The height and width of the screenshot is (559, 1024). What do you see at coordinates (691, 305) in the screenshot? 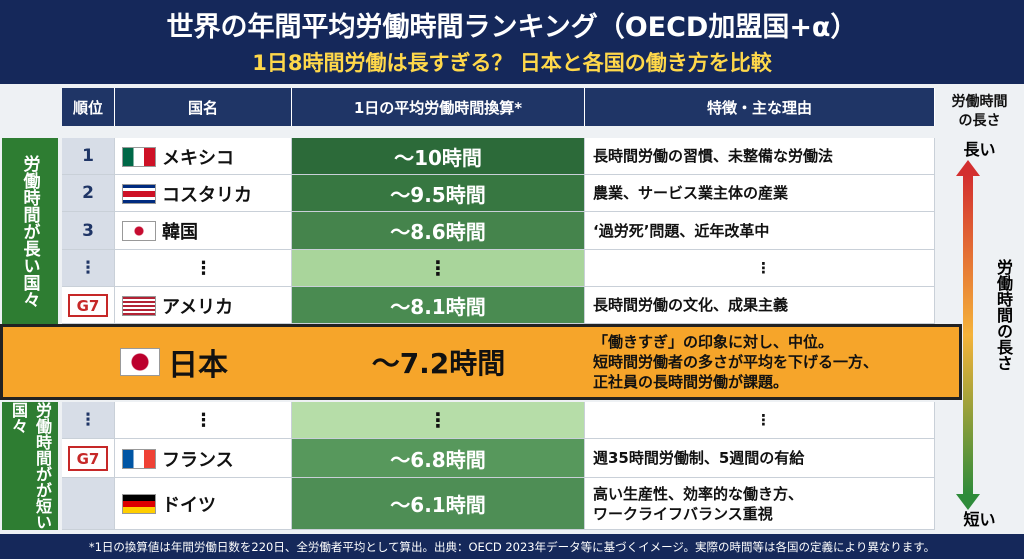
I see `feature-line: 長時間労働の文化、成果主義` at bounding box center [691, 305].